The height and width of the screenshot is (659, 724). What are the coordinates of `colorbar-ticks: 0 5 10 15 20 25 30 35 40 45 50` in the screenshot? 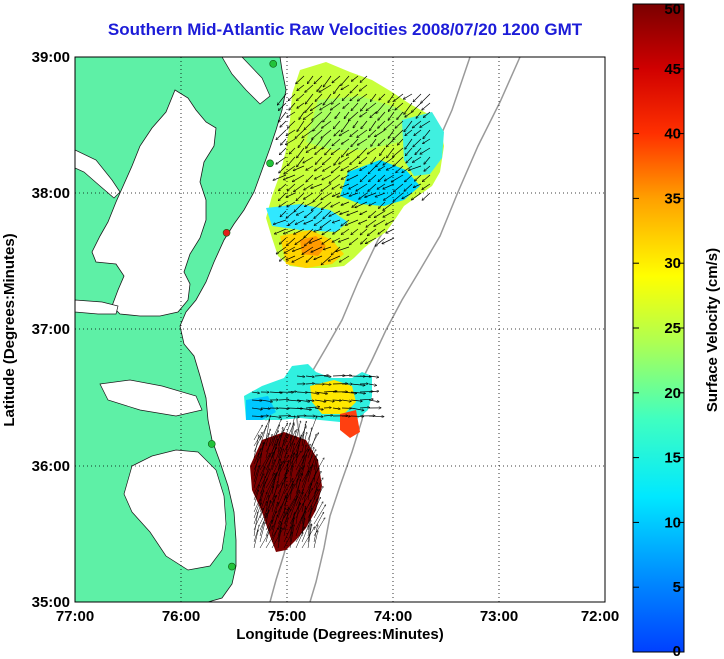 It's located at (658, 330).